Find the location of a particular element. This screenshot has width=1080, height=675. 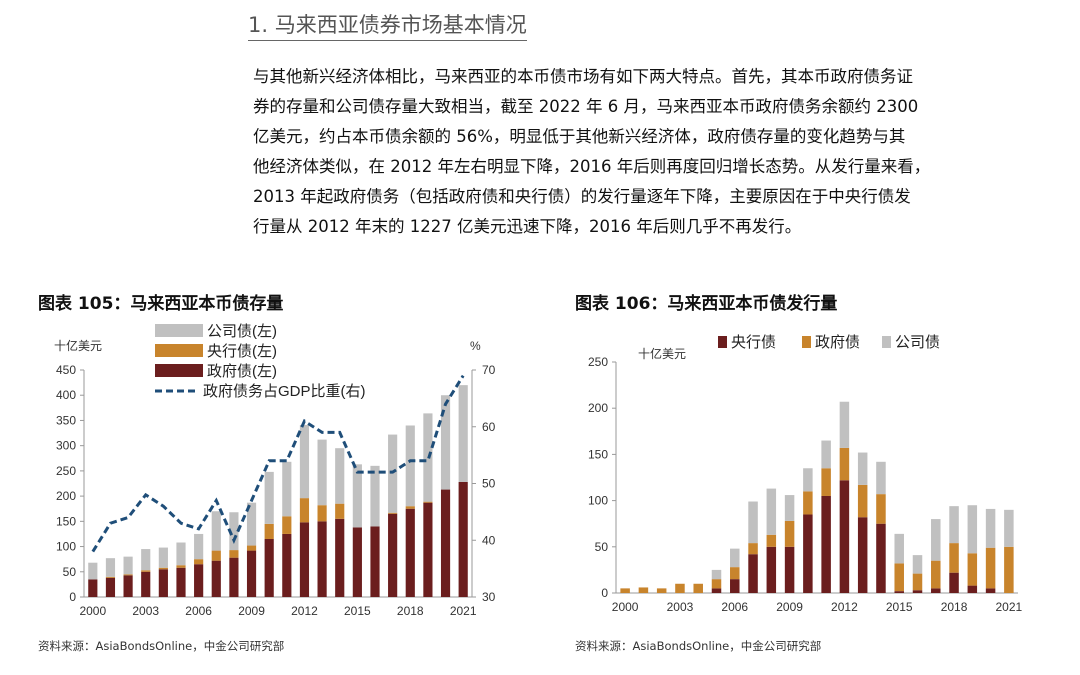

y-tick-label: 350 is located at coordinates (66, 420).